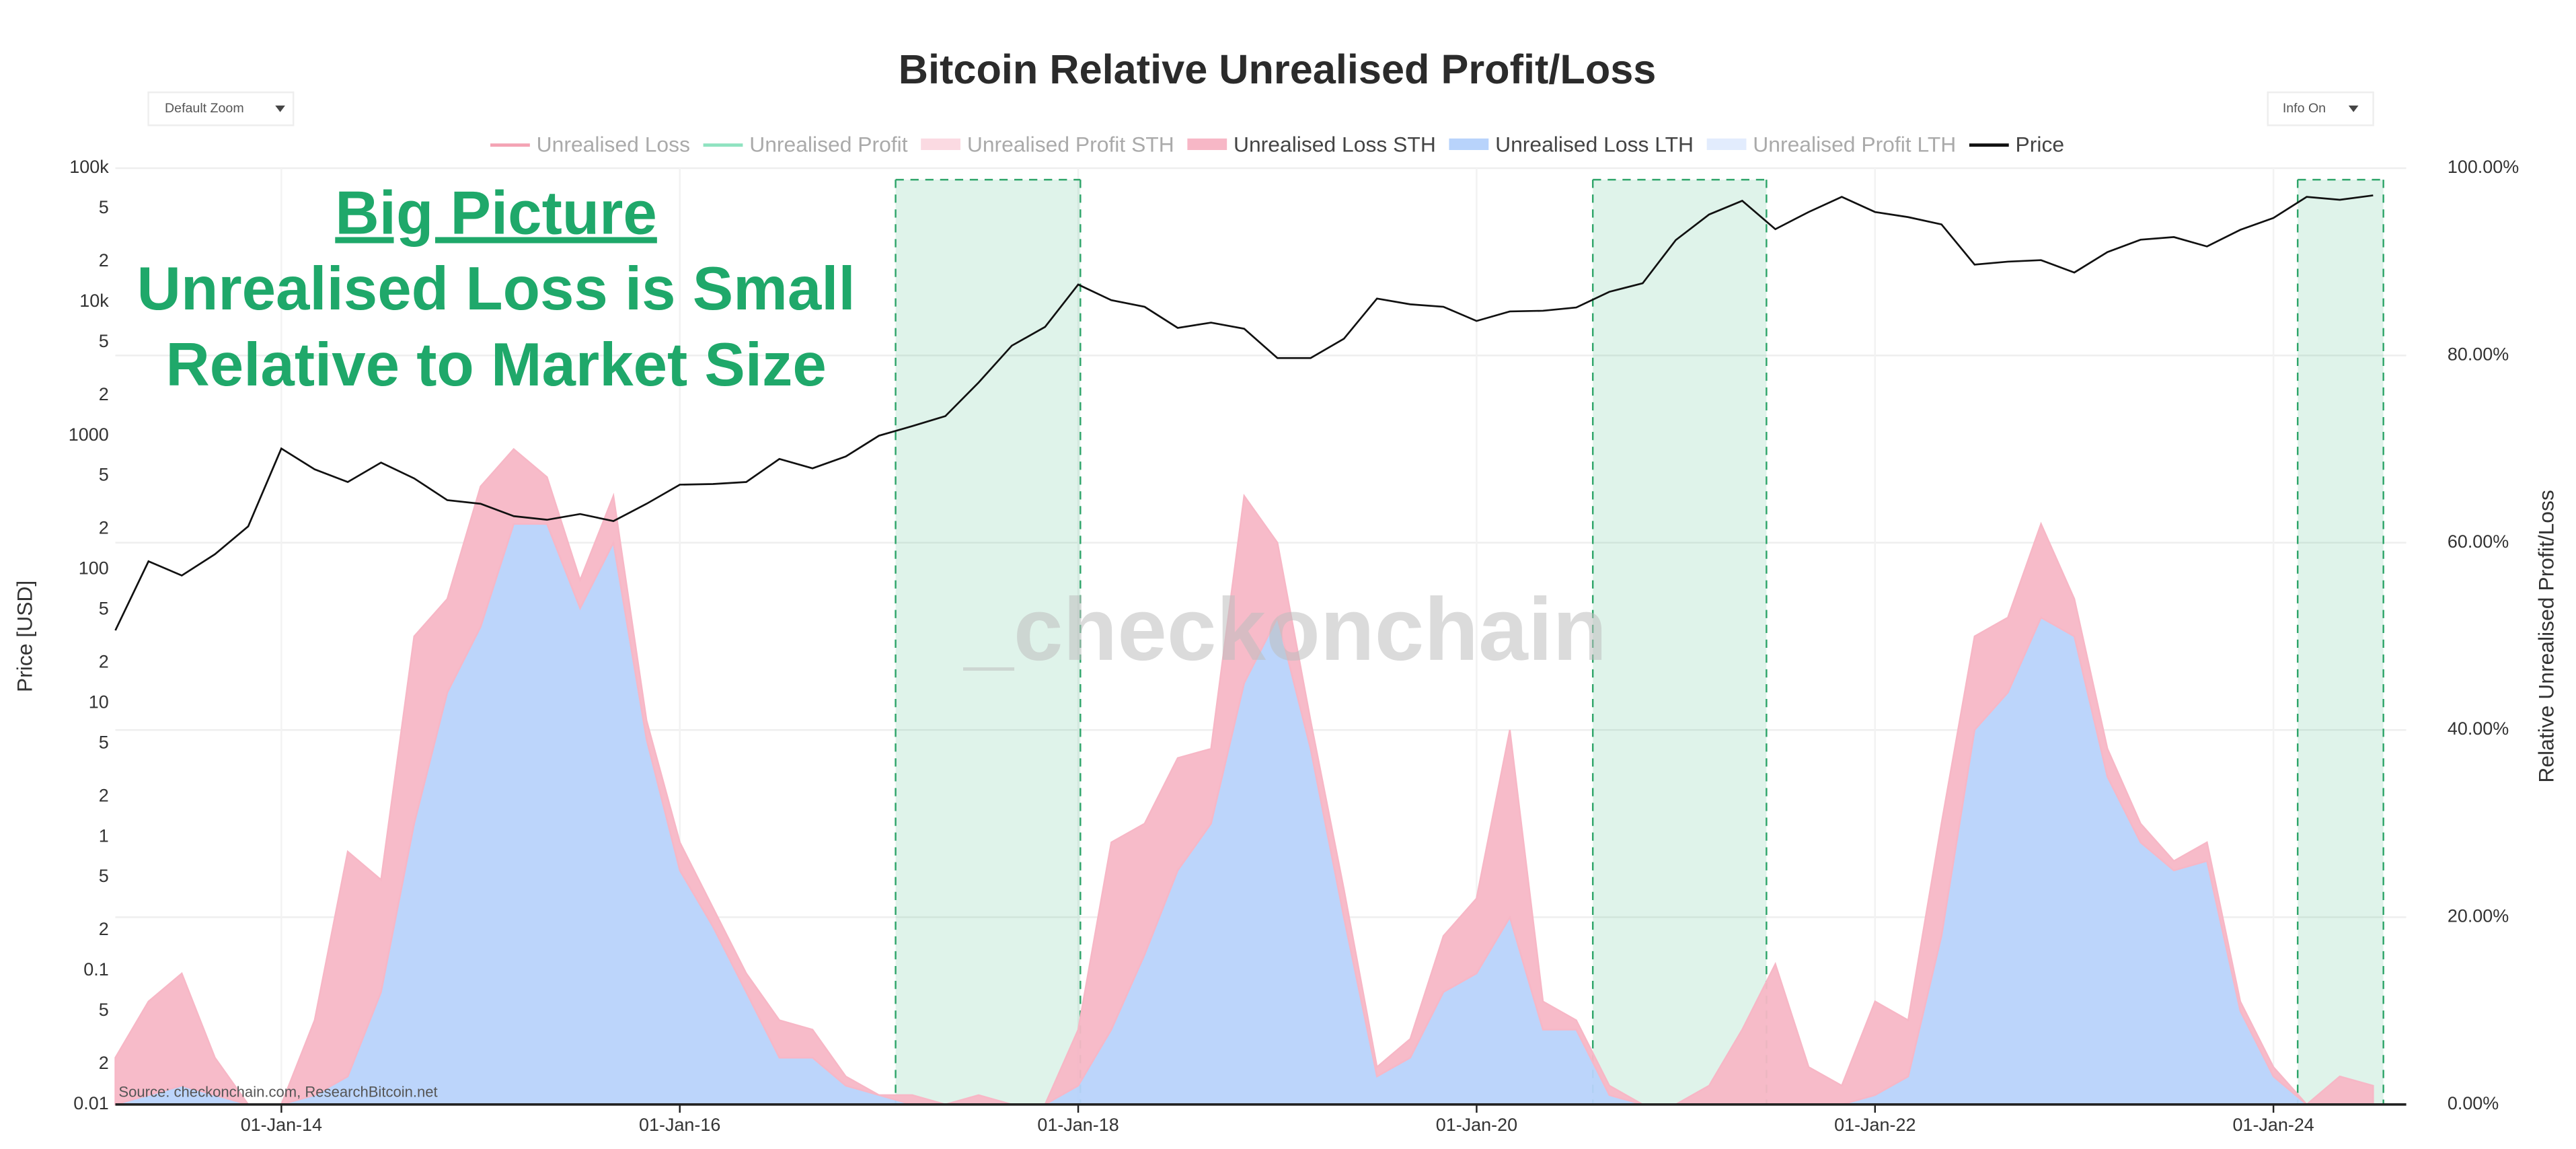 The height and width of the screenshot is (1149, 2576). What do you see at coordinates (1070, 144) in the screenshot?
I see `legend-label: Unrealised Profit STH` at bounding box center [1070, 144].